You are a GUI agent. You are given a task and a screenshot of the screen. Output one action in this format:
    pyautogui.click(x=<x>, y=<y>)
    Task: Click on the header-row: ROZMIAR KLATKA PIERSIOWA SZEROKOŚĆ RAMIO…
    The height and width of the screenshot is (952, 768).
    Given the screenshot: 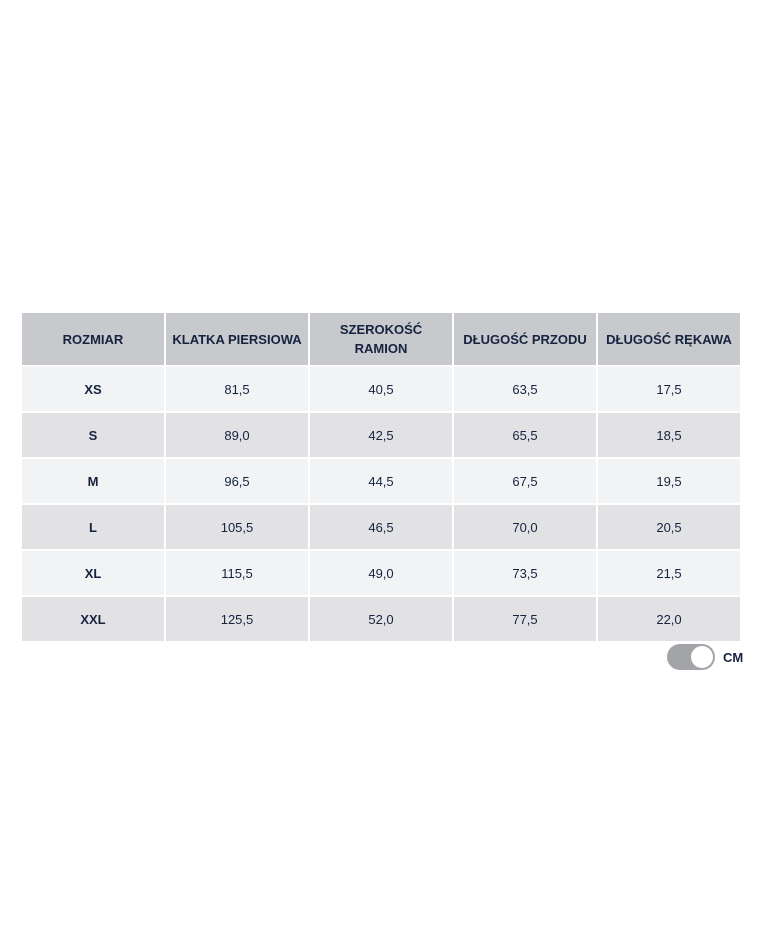 What is the action you would take?
    pyautogui.click(x=381, y=339)
    